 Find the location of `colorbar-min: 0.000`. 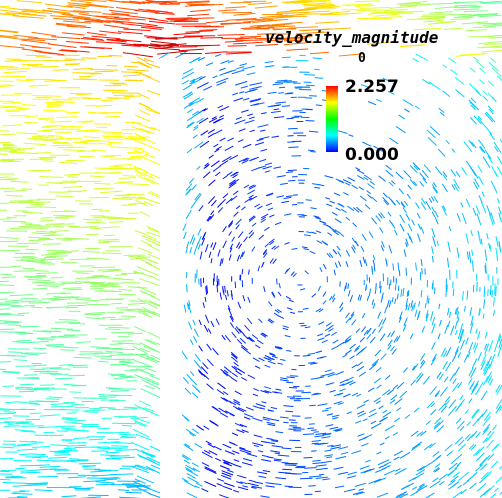

colorbar-min: 0.000 is located at coordinates (372, 155).